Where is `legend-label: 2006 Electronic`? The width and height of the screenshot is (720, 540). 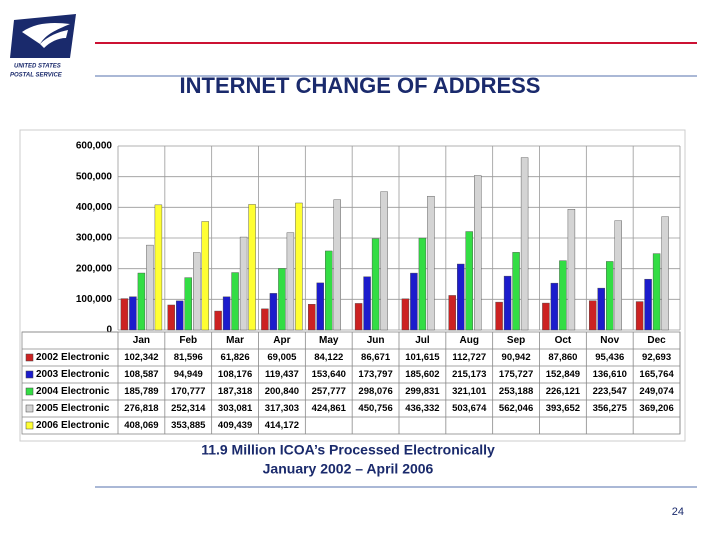
legend-label: 2006 Electronic is located at coordinates (73, 425).